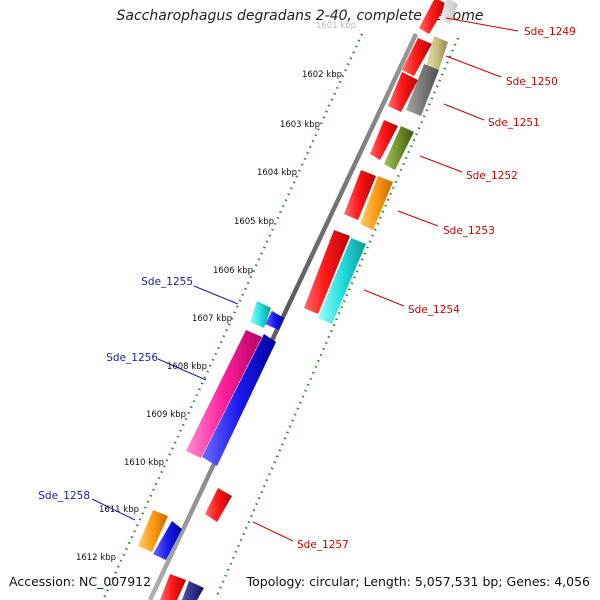 The image size is (600, 600). I want to click on ruler-tick-label: 1603 kbp, so click(300, 125).